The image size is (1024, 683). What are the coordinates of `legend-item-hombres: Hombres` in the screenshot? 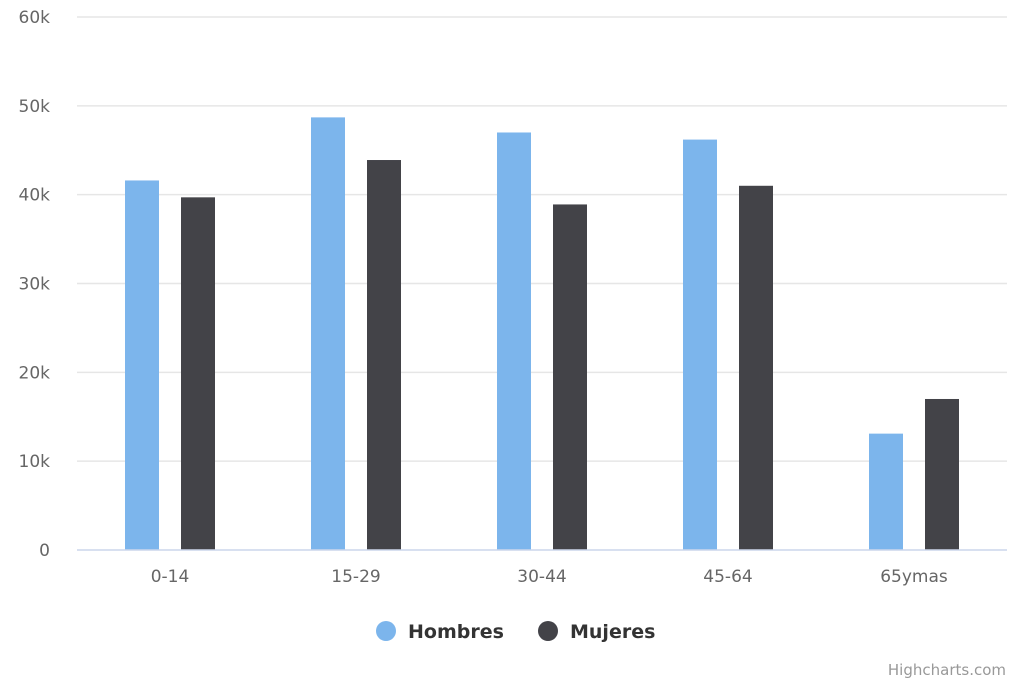 It's located at (440, 632).